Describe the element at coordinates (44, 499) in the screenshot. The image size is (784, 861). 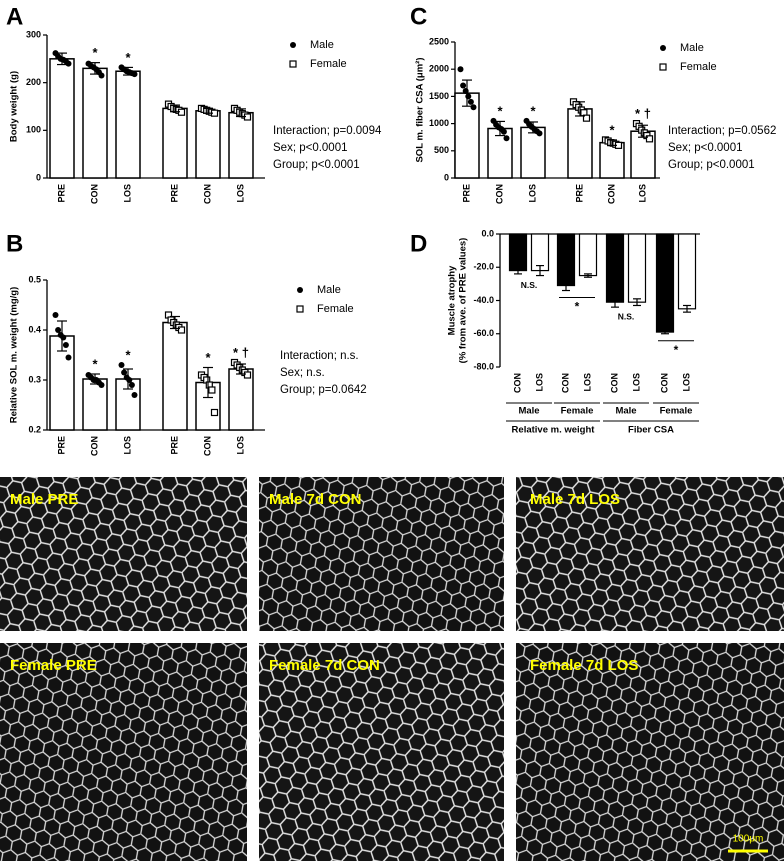
I see `image-label: Male PRE` at that location.